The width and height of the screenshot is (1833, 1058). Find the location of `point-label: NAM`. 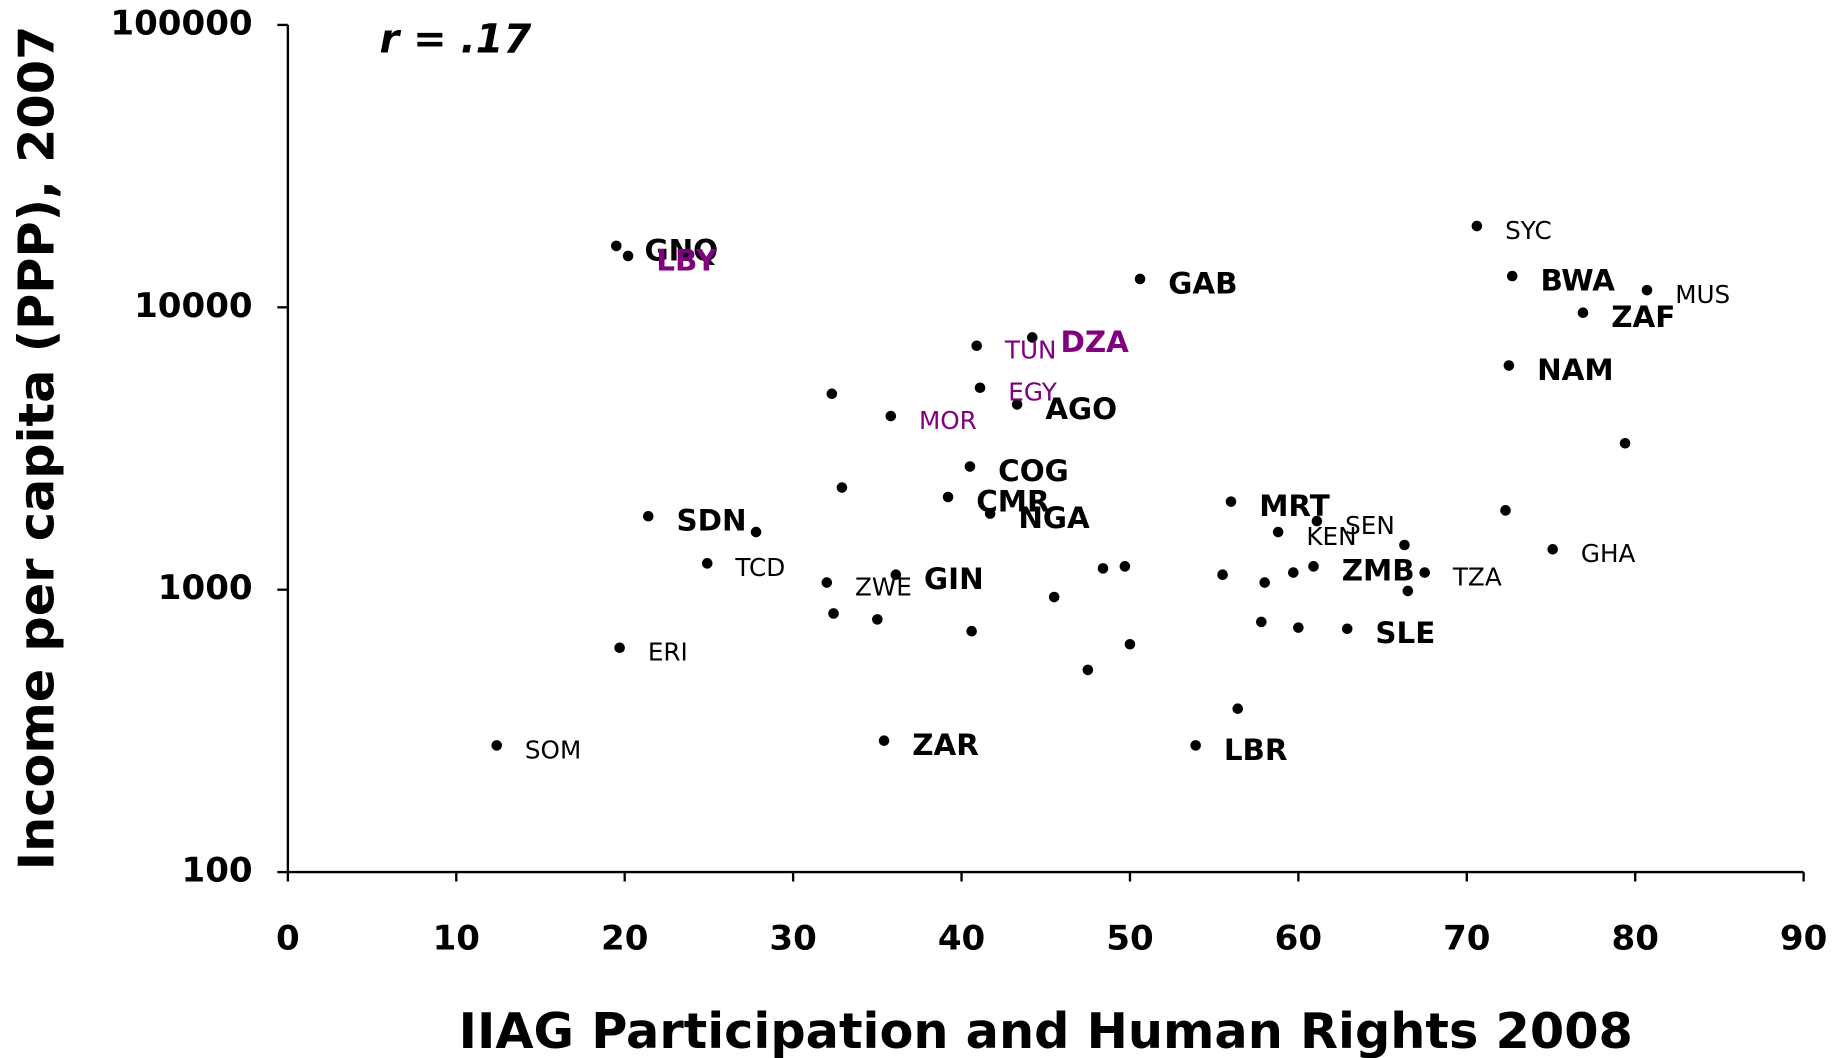

point-label: NAM is located at coordinates (1575, 370).